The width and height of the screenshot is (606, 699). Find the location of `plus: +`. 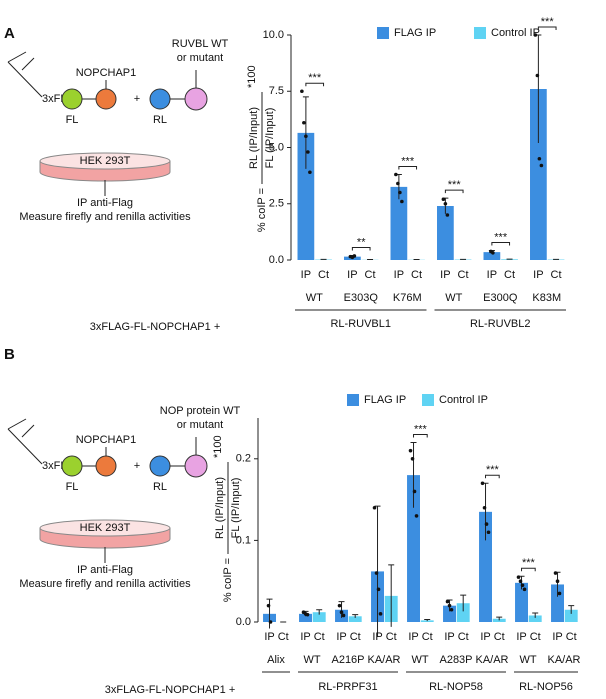

plus: + is located at coordinates (137, 99).